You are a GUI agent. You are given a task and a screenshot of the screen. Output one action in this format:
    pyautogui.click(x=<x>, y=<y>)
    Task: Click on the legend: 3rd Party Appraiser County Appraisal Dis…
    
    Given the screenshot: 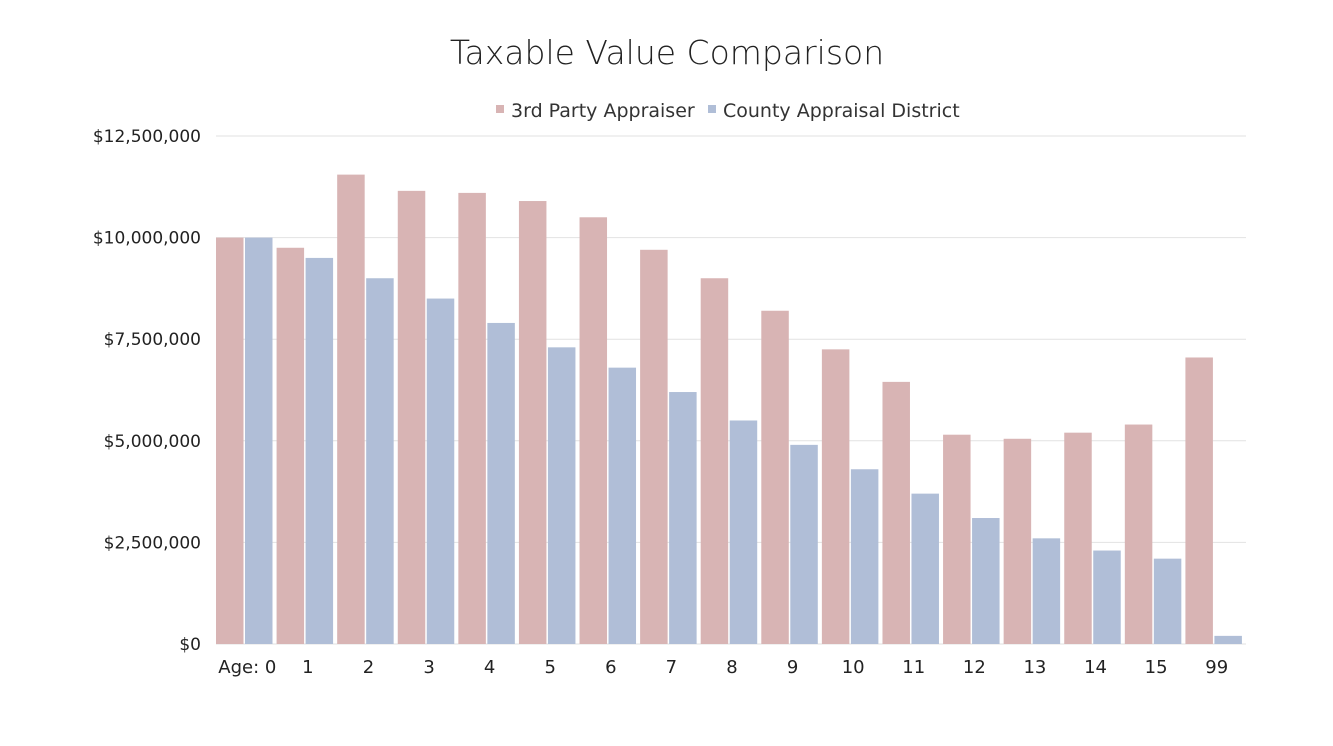 What is the action you would take?
    pyautogui.click(x=728, y=111)
    